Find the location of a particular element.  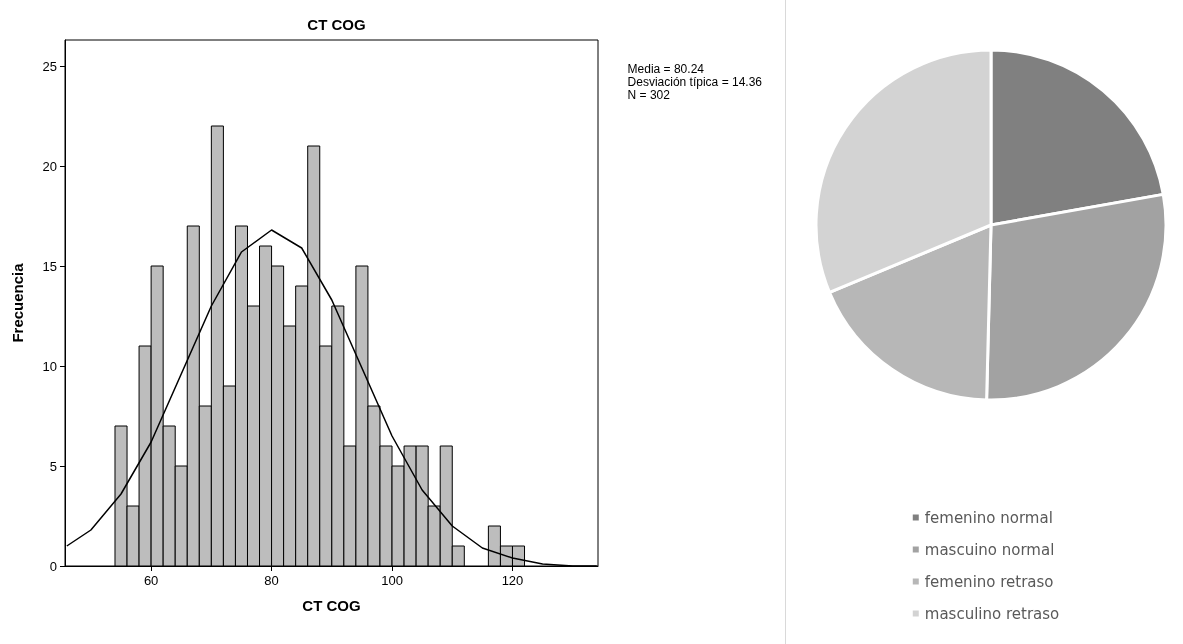

y-tick-label: 5 is located at coordinates (53, 466).